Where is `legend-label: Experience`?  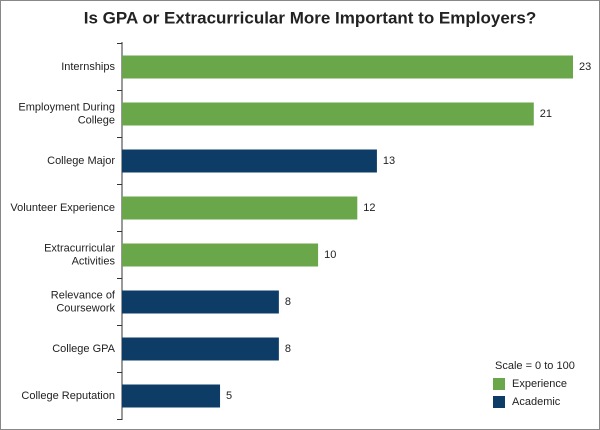
legend-label: Experience is located at coordinates (539, 384).